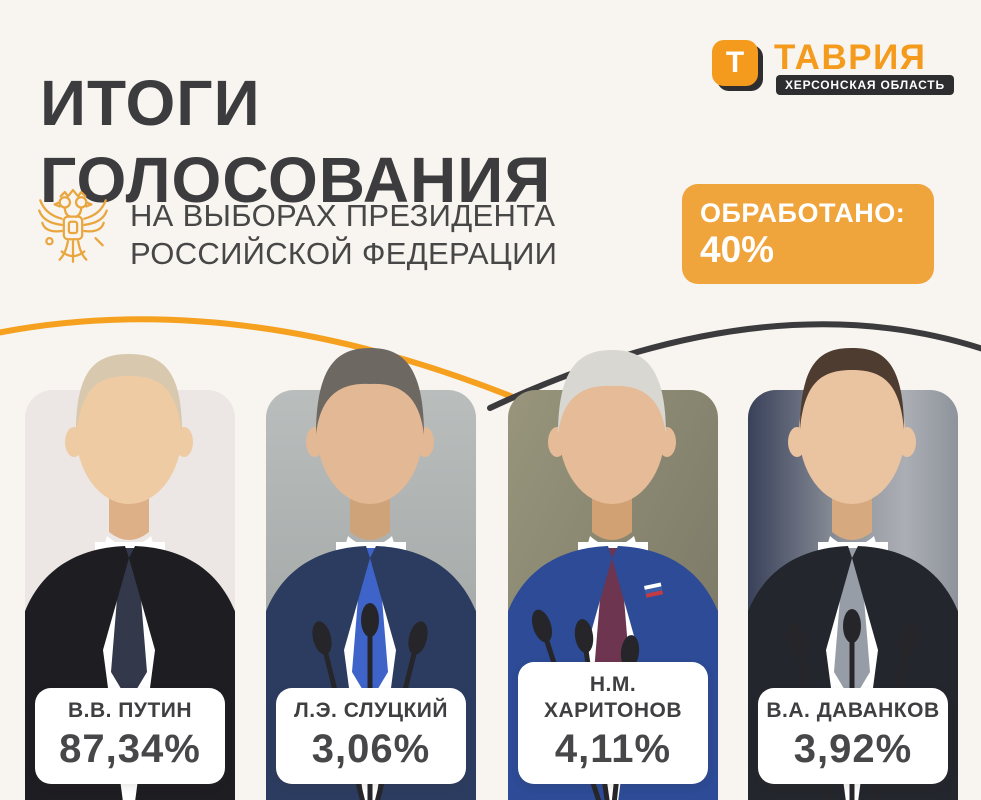 The height and width of the screenshot is (800, 981). Describe the element at coordinates (613, 723) in the screenshot. I see `result-label: Н.М. ХАРИТОНОВ 4,11%` at that location.